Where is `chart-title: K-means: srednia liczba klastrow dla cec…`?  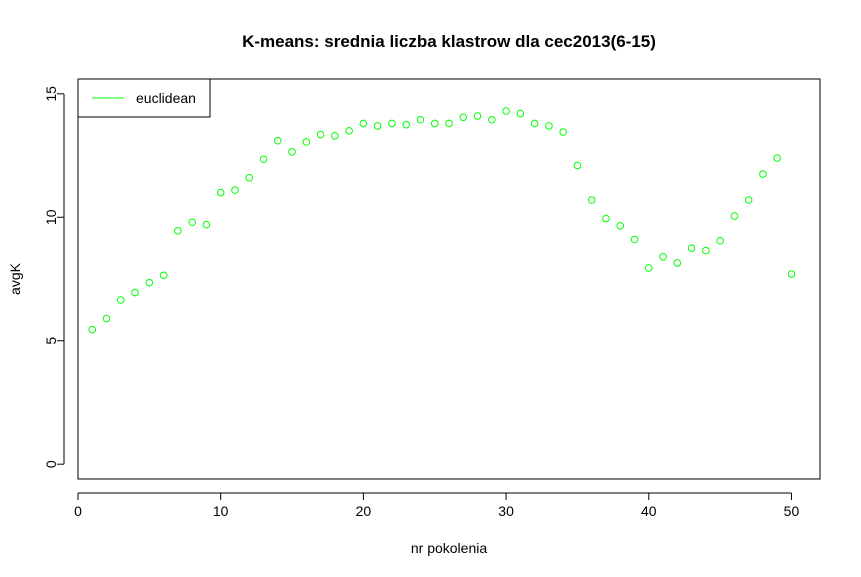 chart-title: K-means: srednia liczba klastrow dla cec… is located at coordinates (449, 41).